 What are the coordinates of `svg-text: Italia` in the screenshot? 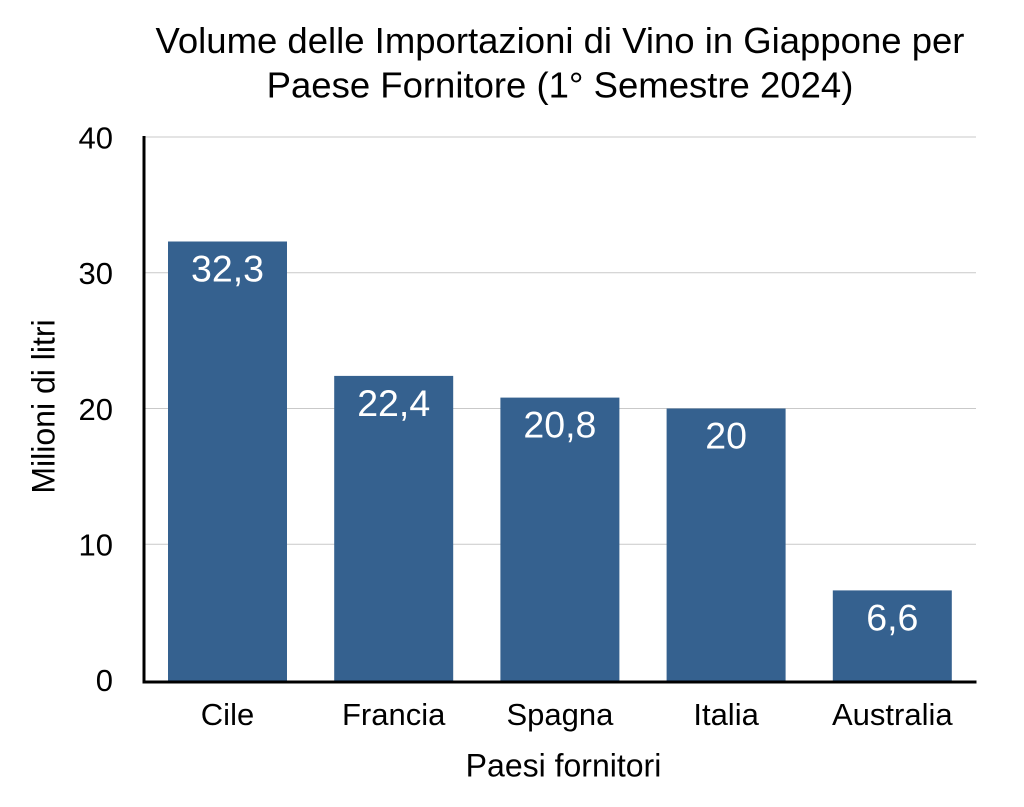 It's located at (726, 714).